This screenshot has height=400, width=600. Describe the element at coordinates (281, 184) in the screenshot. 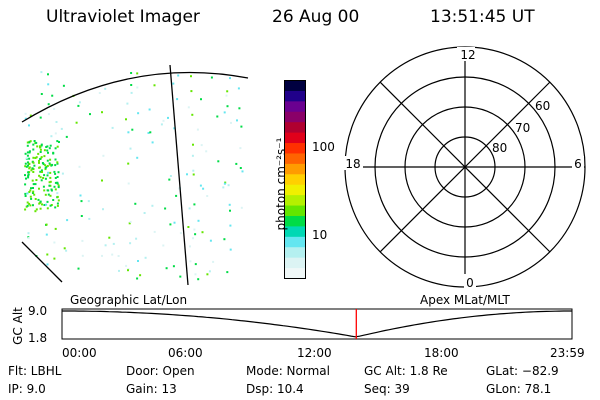

I see `colorbar-unit-label: photon cm⁻²s⁻¹` at that location.